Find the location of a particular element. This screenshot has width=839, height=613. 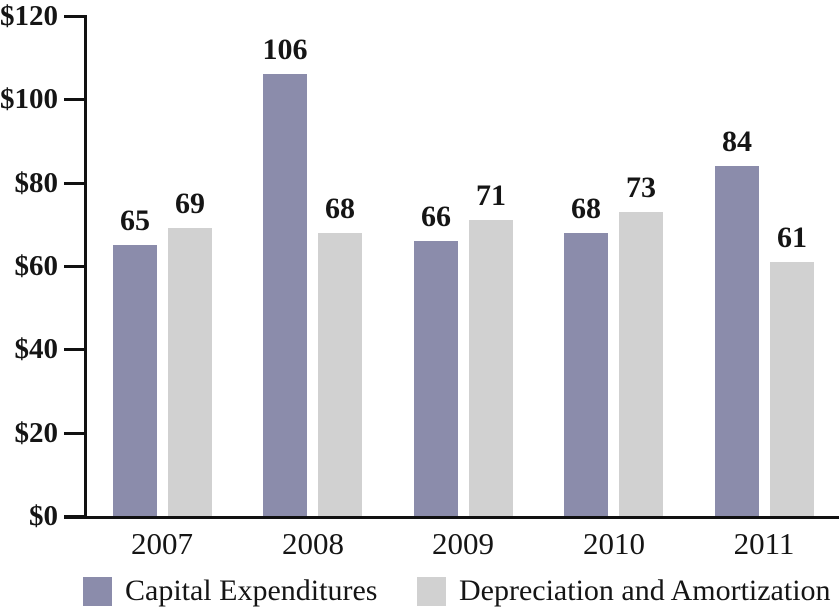

y-axis-tick-label: $120 is located at coordinates (29, 16).